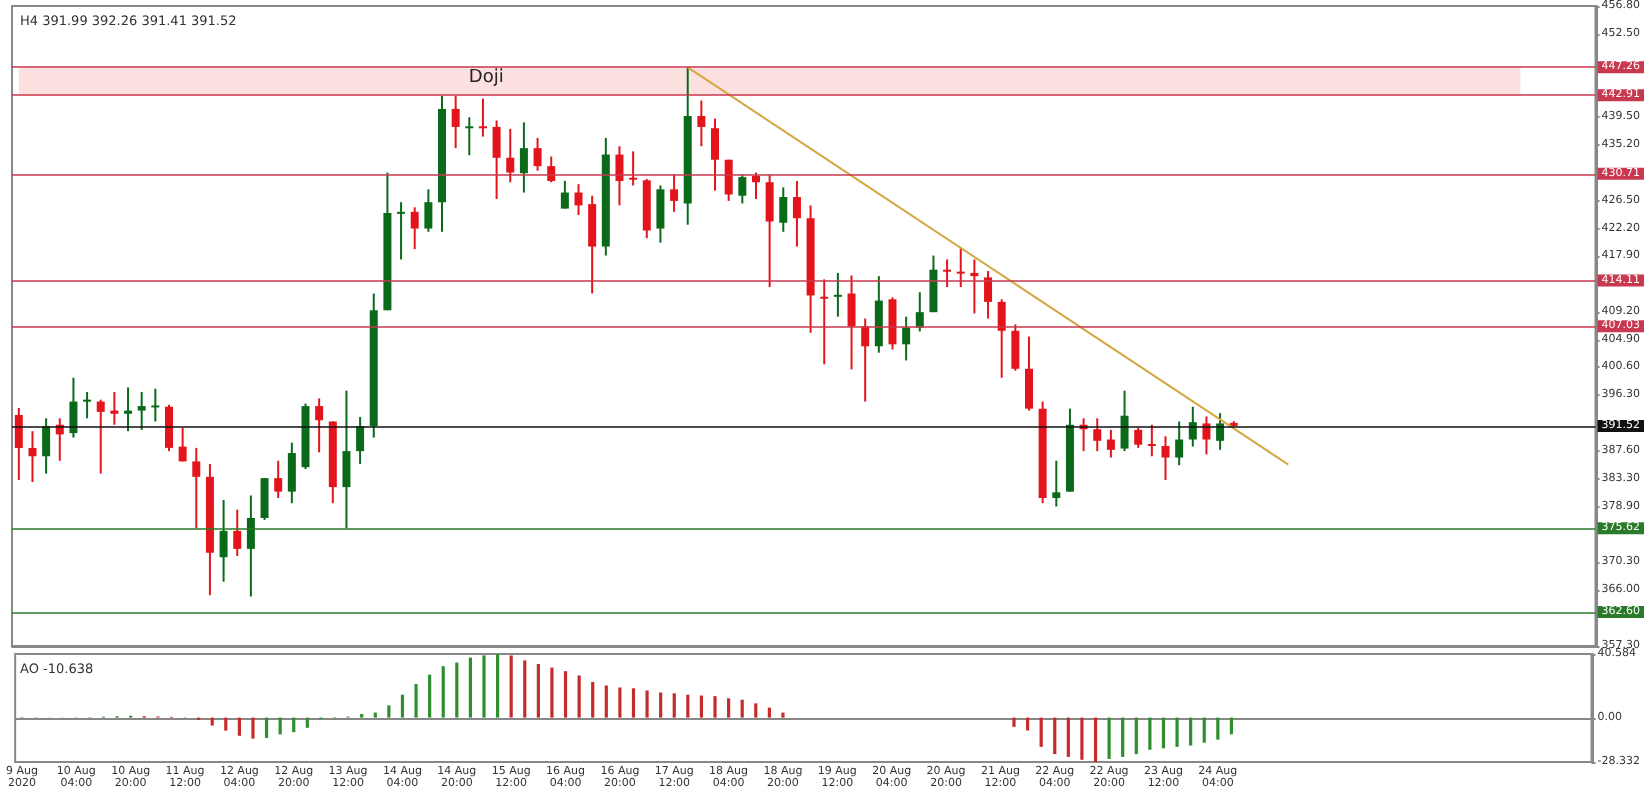 This screenshot has height=792, width=1646. Describe the element at coordinates (486, 78) in the screenshot. I see `band-label: Doji` at that location.